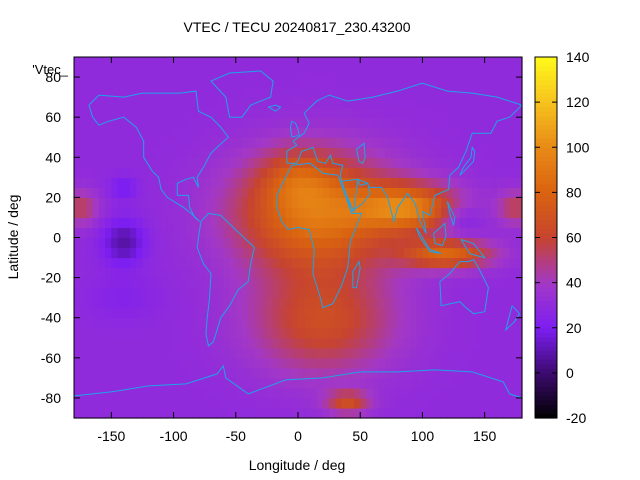 The image size is (640, 480). I want to click on coastline-greenland, so click(242, 94).